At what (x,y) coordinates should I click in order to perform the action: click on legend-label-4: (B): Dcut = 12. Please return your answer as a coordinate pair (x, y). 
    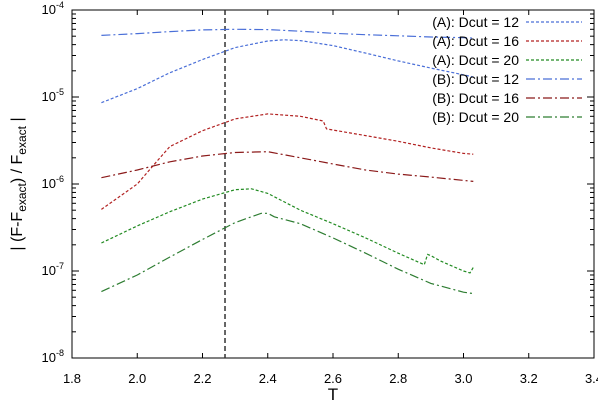
    Looking at the image, I should click on (475, 79).